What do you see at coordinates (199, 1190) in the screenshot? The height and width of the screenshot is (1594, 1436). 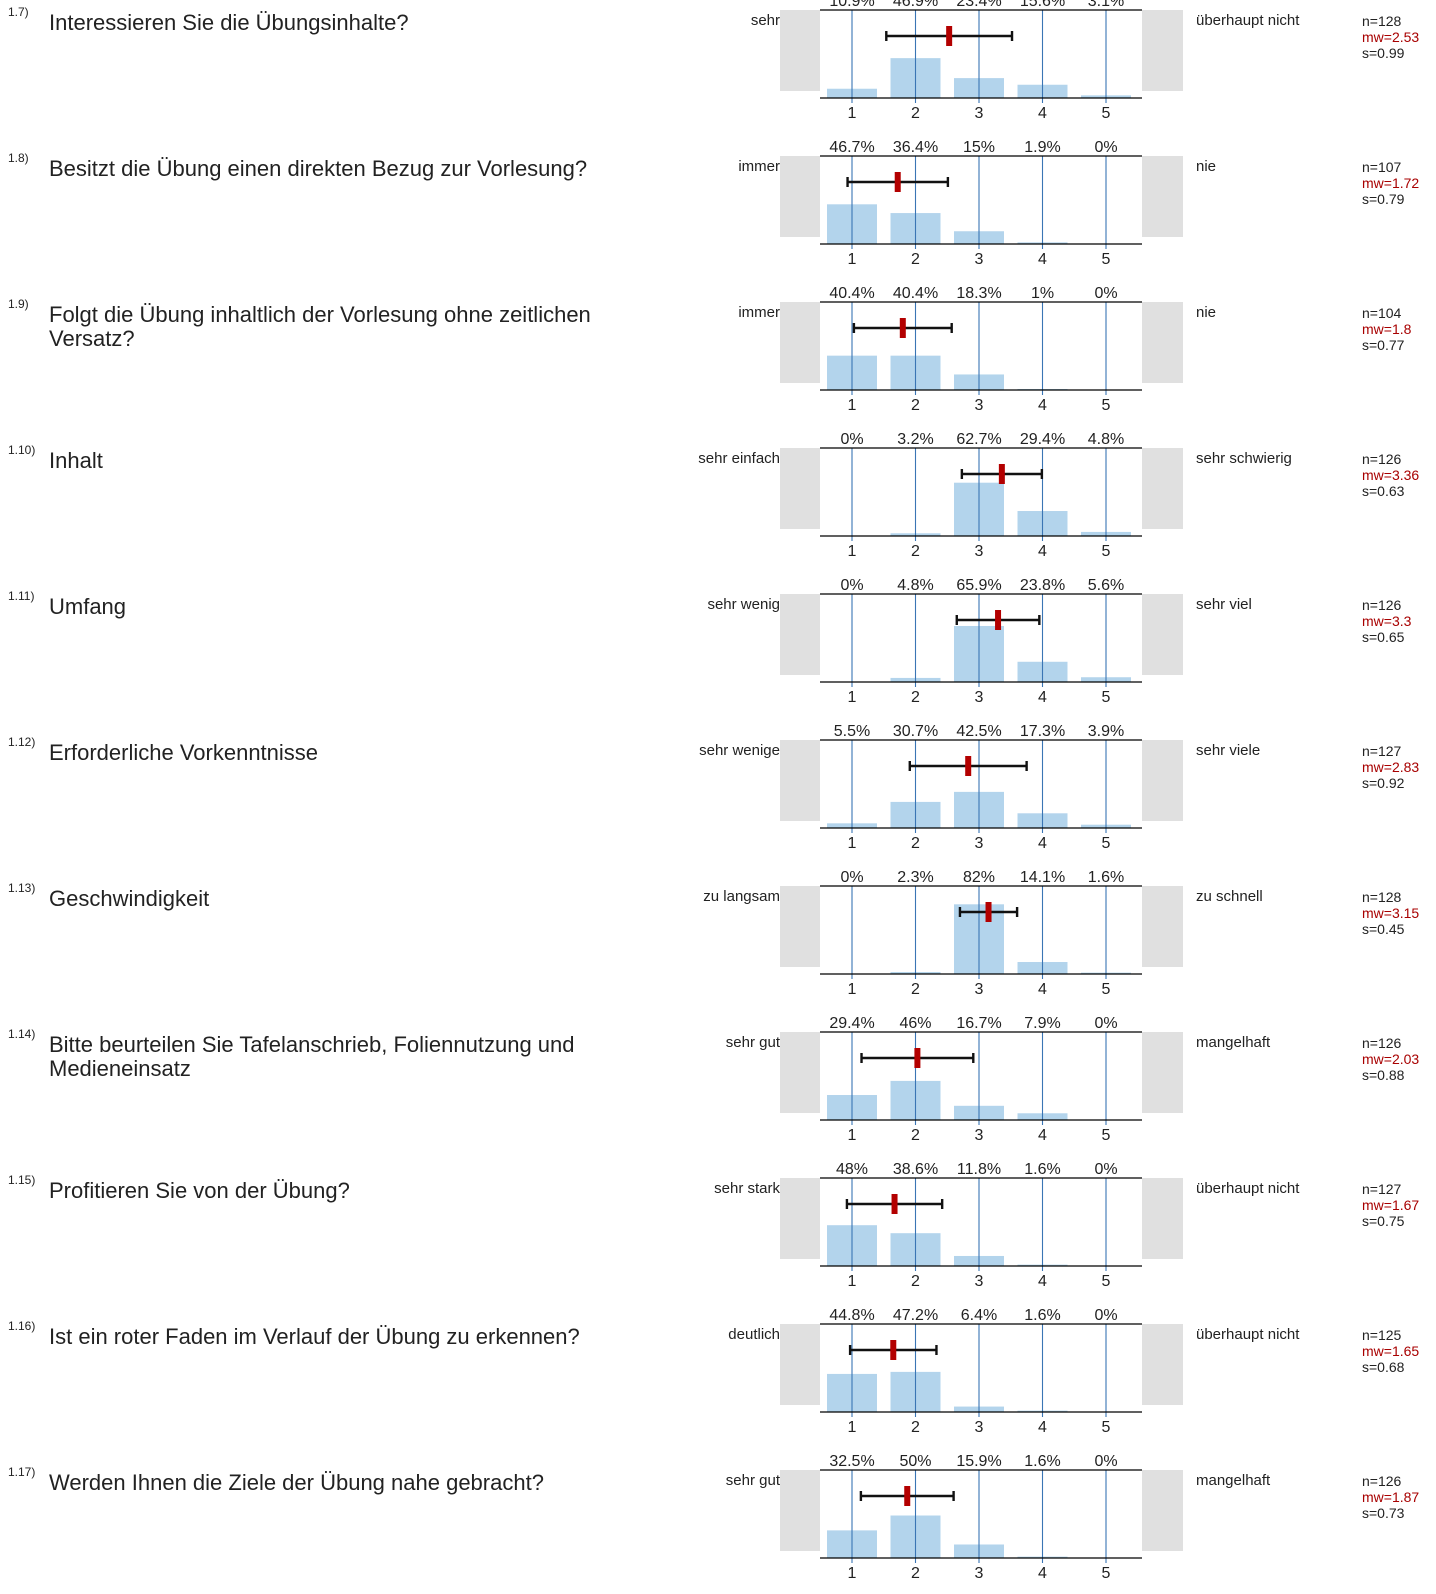 I see `question-text: Profitieren Sie von der Übung?` at bounding box center [199, 1190].